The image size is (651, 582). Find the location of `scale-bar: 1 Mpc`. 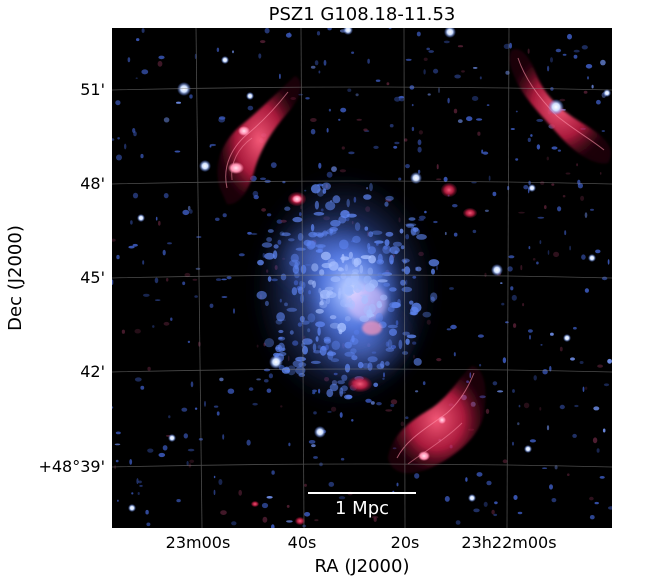

scale-bar: 1 Mpc is located at coordinates (362, 505).